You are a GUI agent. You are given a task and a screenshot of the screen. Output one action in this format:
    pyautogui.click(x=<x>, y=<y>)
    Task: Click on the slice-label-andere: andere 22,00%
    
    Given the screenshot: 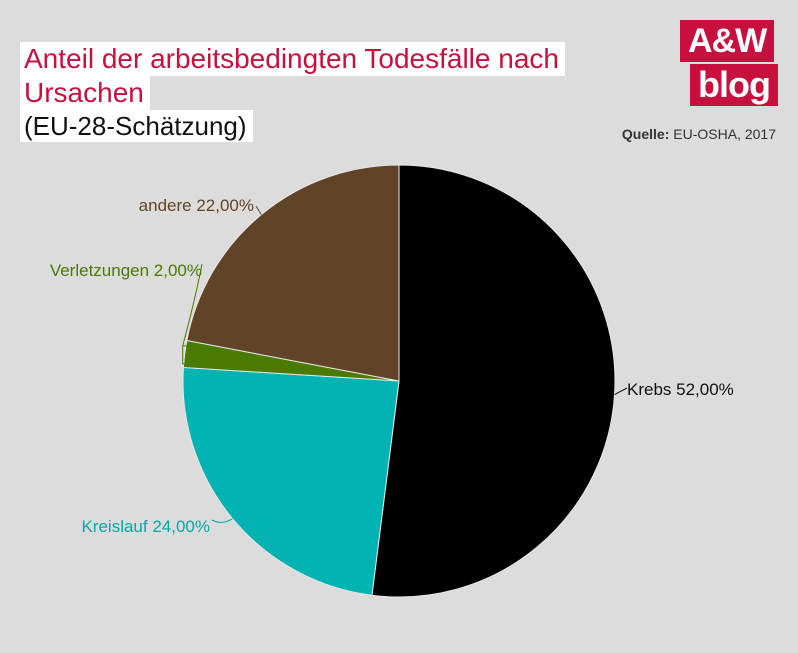 What is the action you would take?
    pyautogui.click(x=196, y=205)
    